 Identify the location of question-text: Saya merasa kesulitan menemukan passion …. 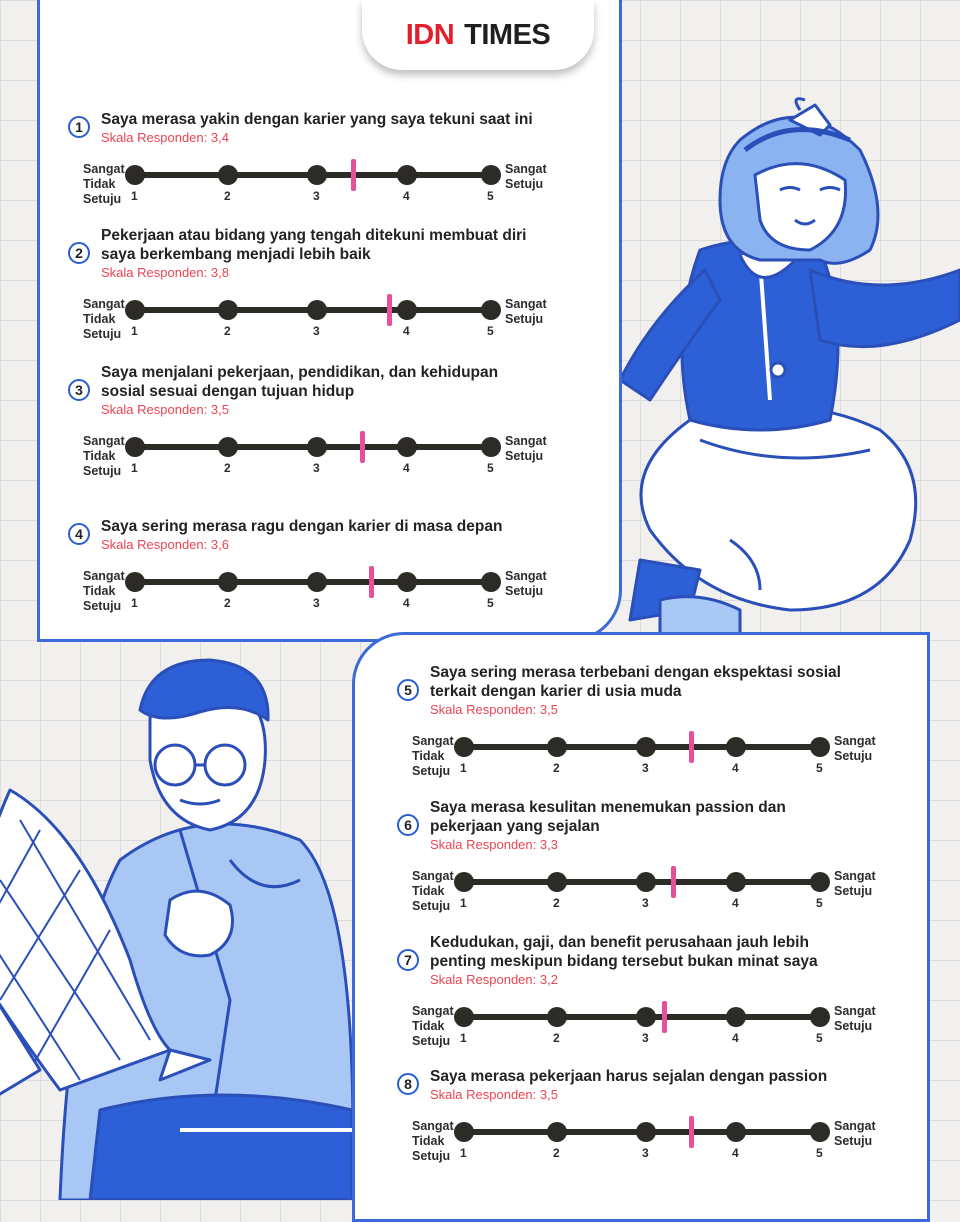
(680, 817).